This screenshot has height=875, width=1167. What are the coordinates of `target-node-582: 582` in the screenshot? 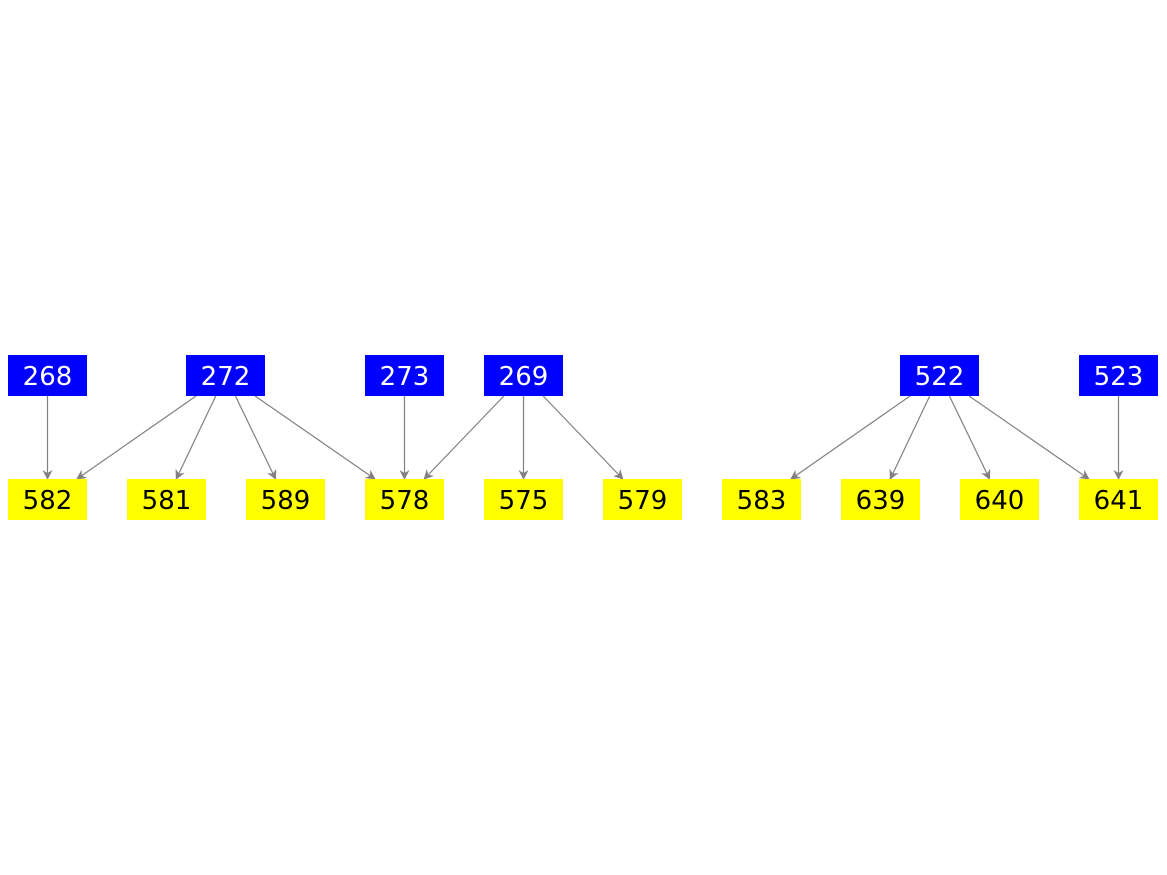 It's located at (47, 499).